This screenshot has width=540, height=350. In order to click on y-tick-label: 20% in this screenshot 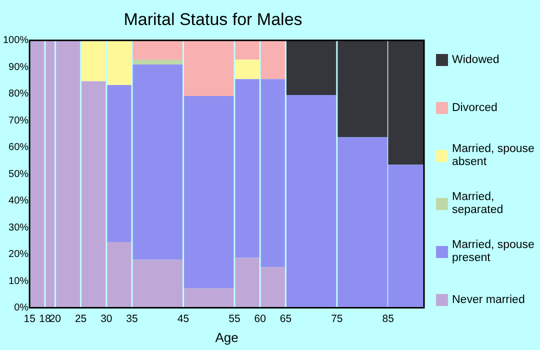, I will do `click(18, 254)`.